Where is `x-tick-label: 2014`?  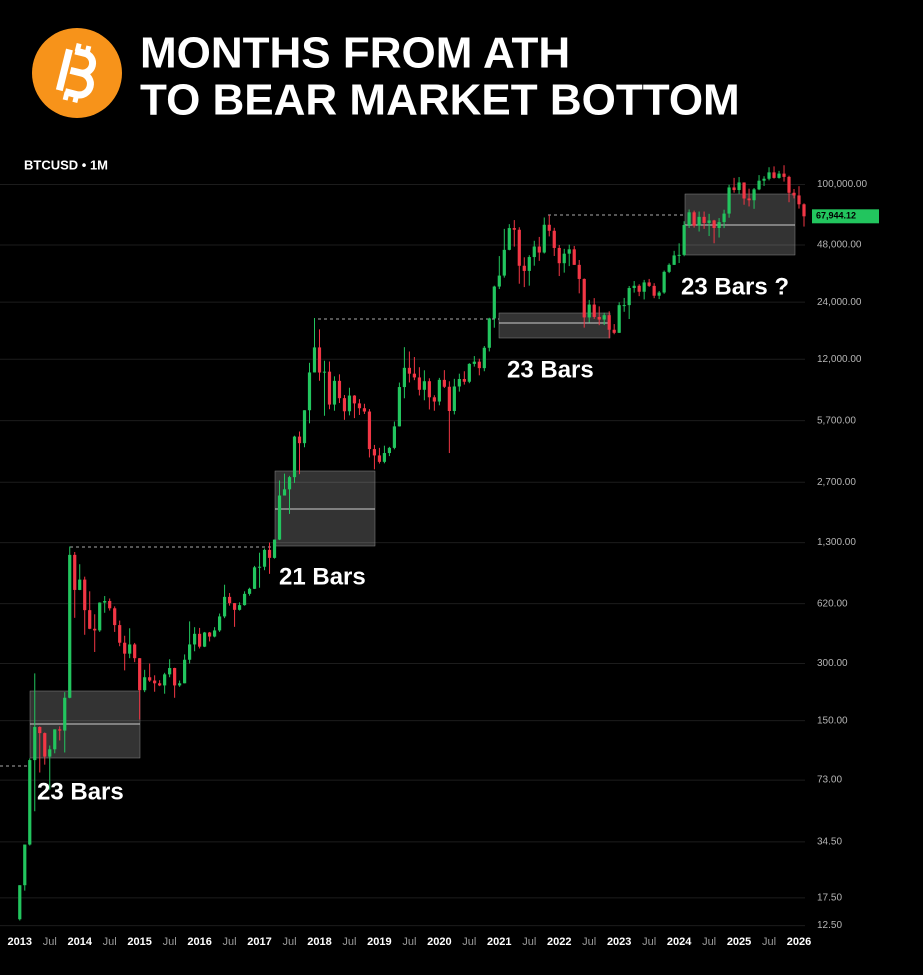 x-tick-label: 2014 is located at coordinates (79, 942).